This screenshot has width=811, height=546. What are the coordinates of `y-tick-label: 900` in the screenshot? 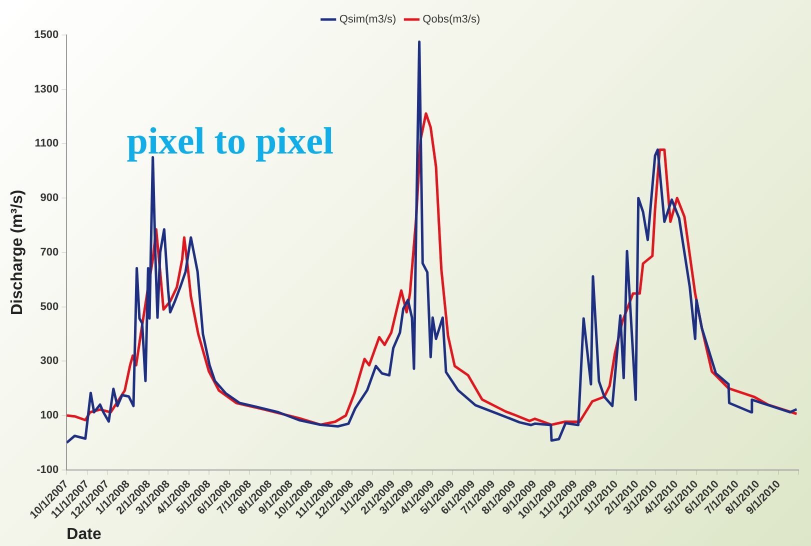 It's located at (49, 198).